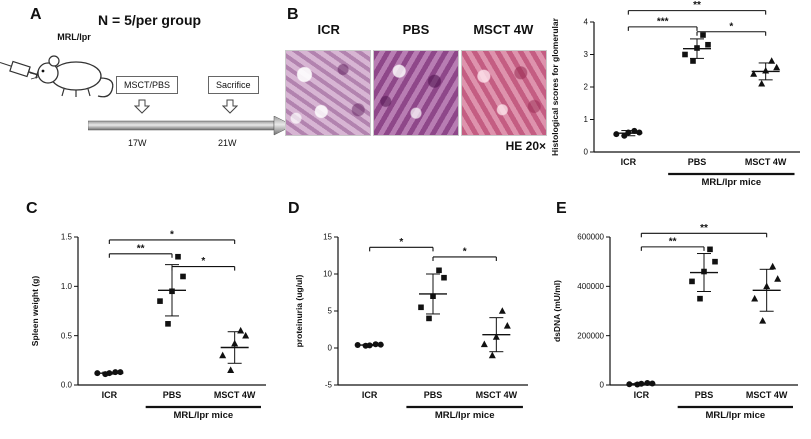 This screenshot has height=439, width=811. What do you see at coordinates (328, 93) in the screenshot?
I see `histology-image-icr` at bounding box center [328, 93].